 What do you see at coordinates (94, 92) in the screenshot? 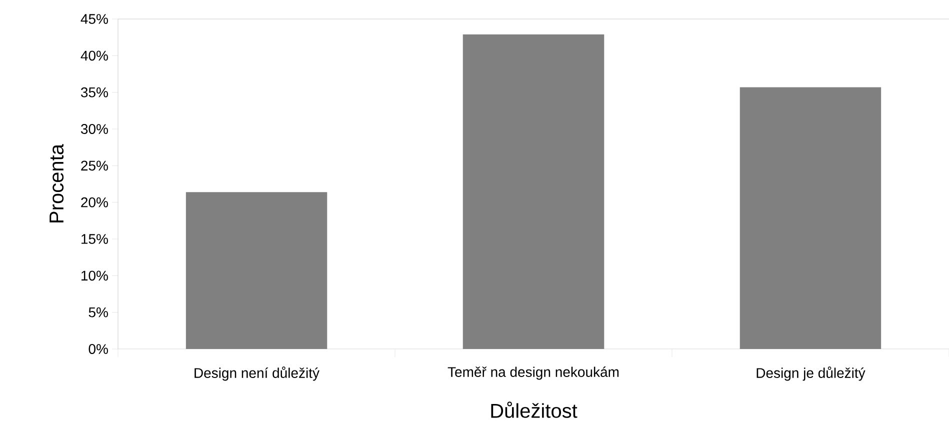
I see `y-tick-label: 35%` at bounding box center [94, 92].